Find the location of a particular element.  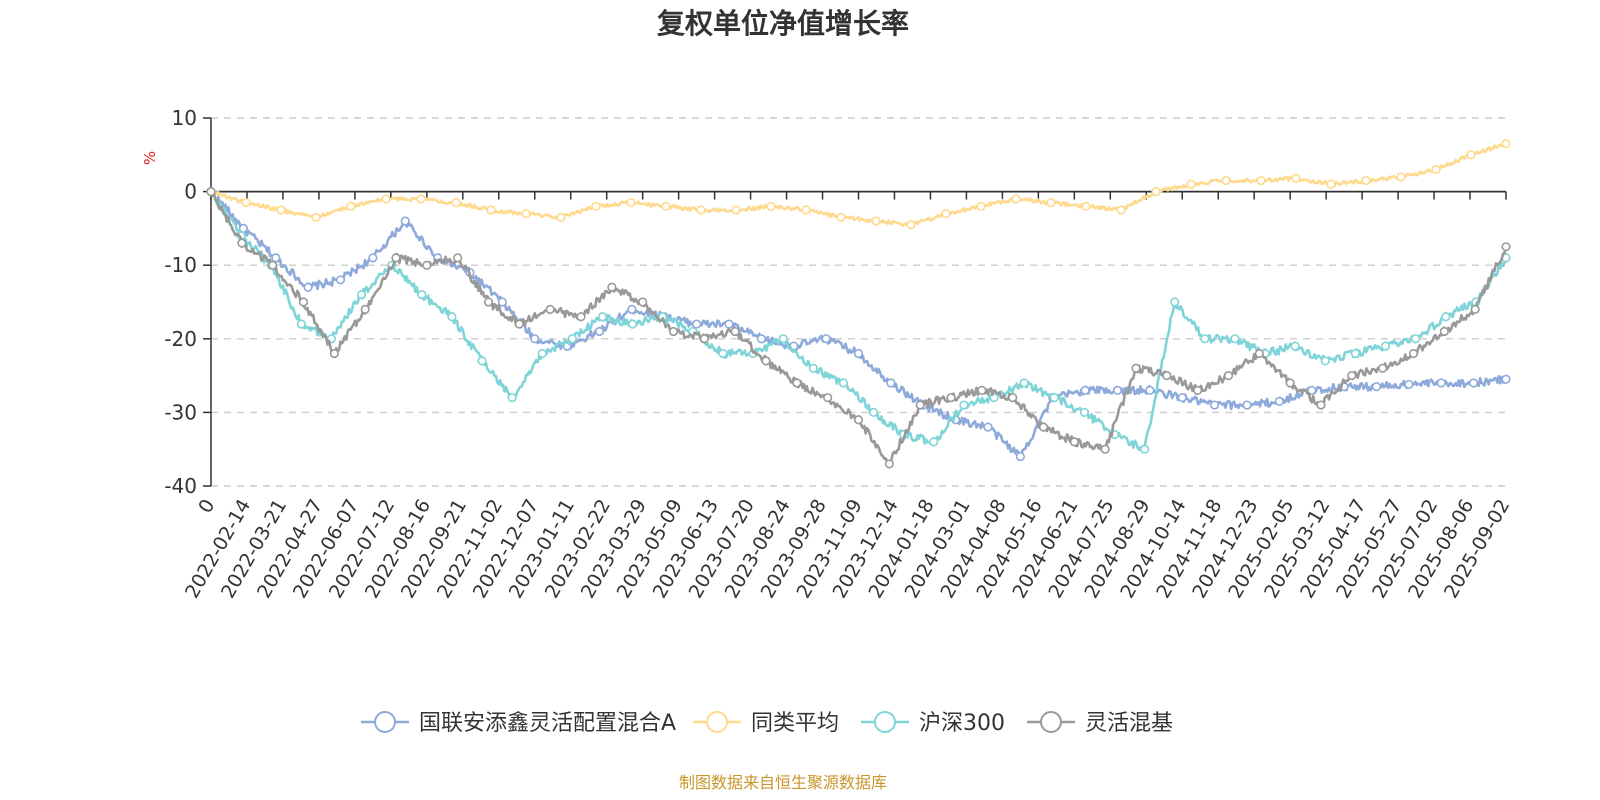

legend-item-3: 灵活混基 is located at coordinates (1100, 723).